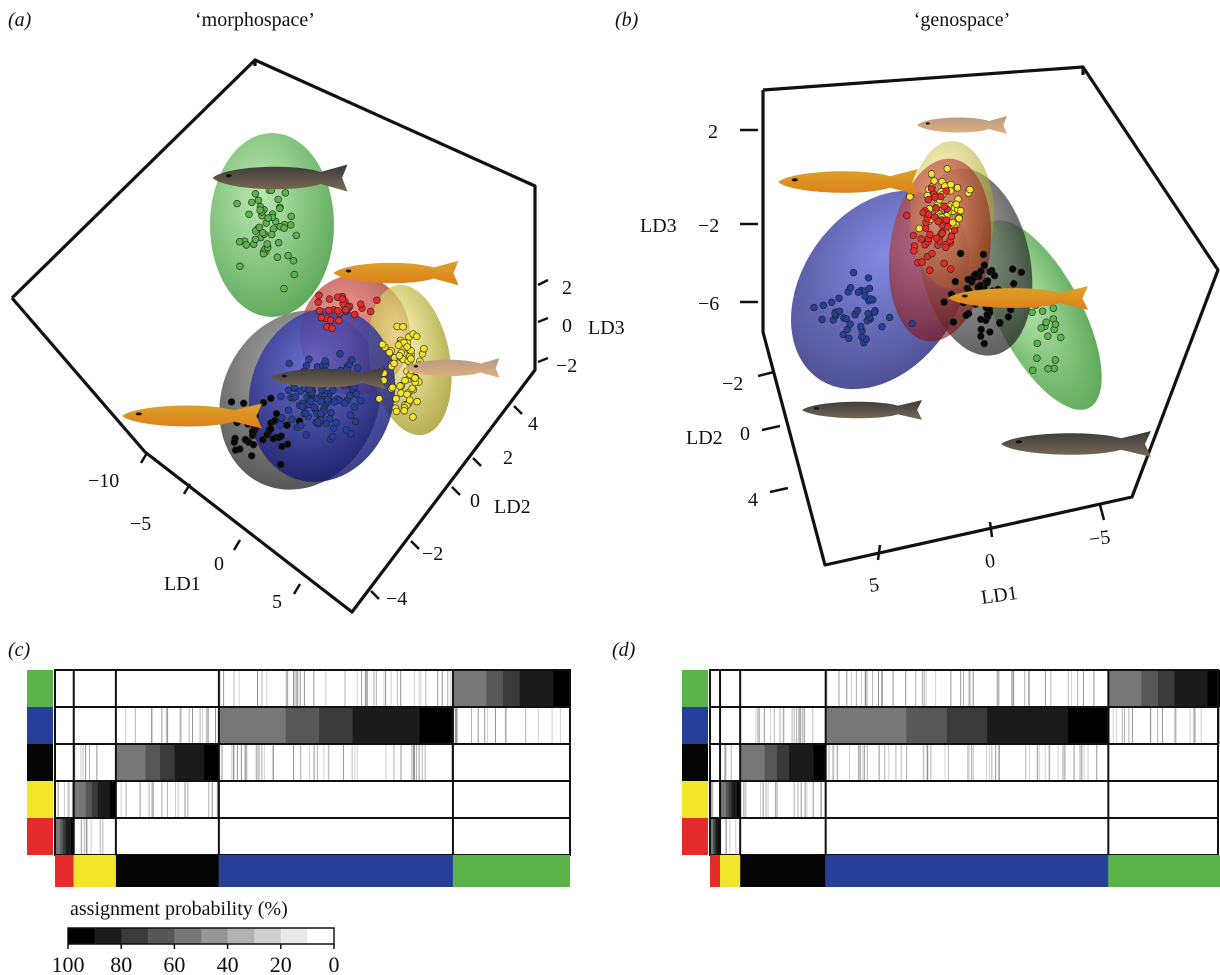 The height and width of the screenshot is (975, 1220). I want to click on ld3-tick-label: 2, so click(567, 288).